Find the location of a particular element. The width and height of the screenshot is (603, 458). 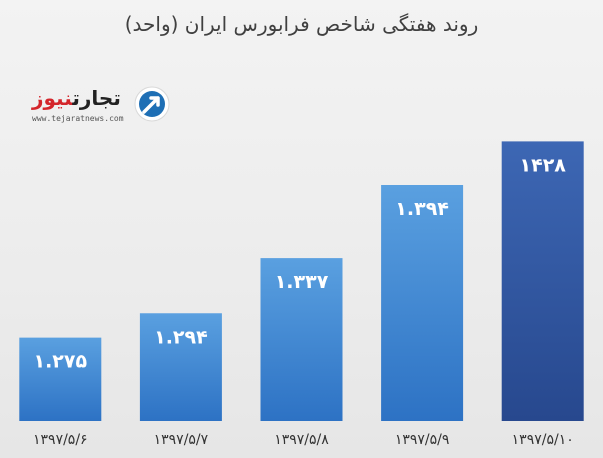

chart-title: روند هفتگی شاخص فرابورس ایران (واحد) is located at coordinates (301, 24).